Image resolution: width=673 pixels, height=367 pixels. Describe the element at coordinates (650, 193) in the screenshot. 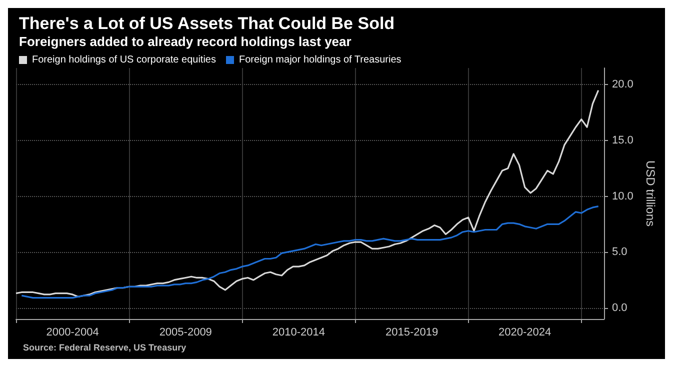

I see `y-axis-title: USD trillions` at that location.